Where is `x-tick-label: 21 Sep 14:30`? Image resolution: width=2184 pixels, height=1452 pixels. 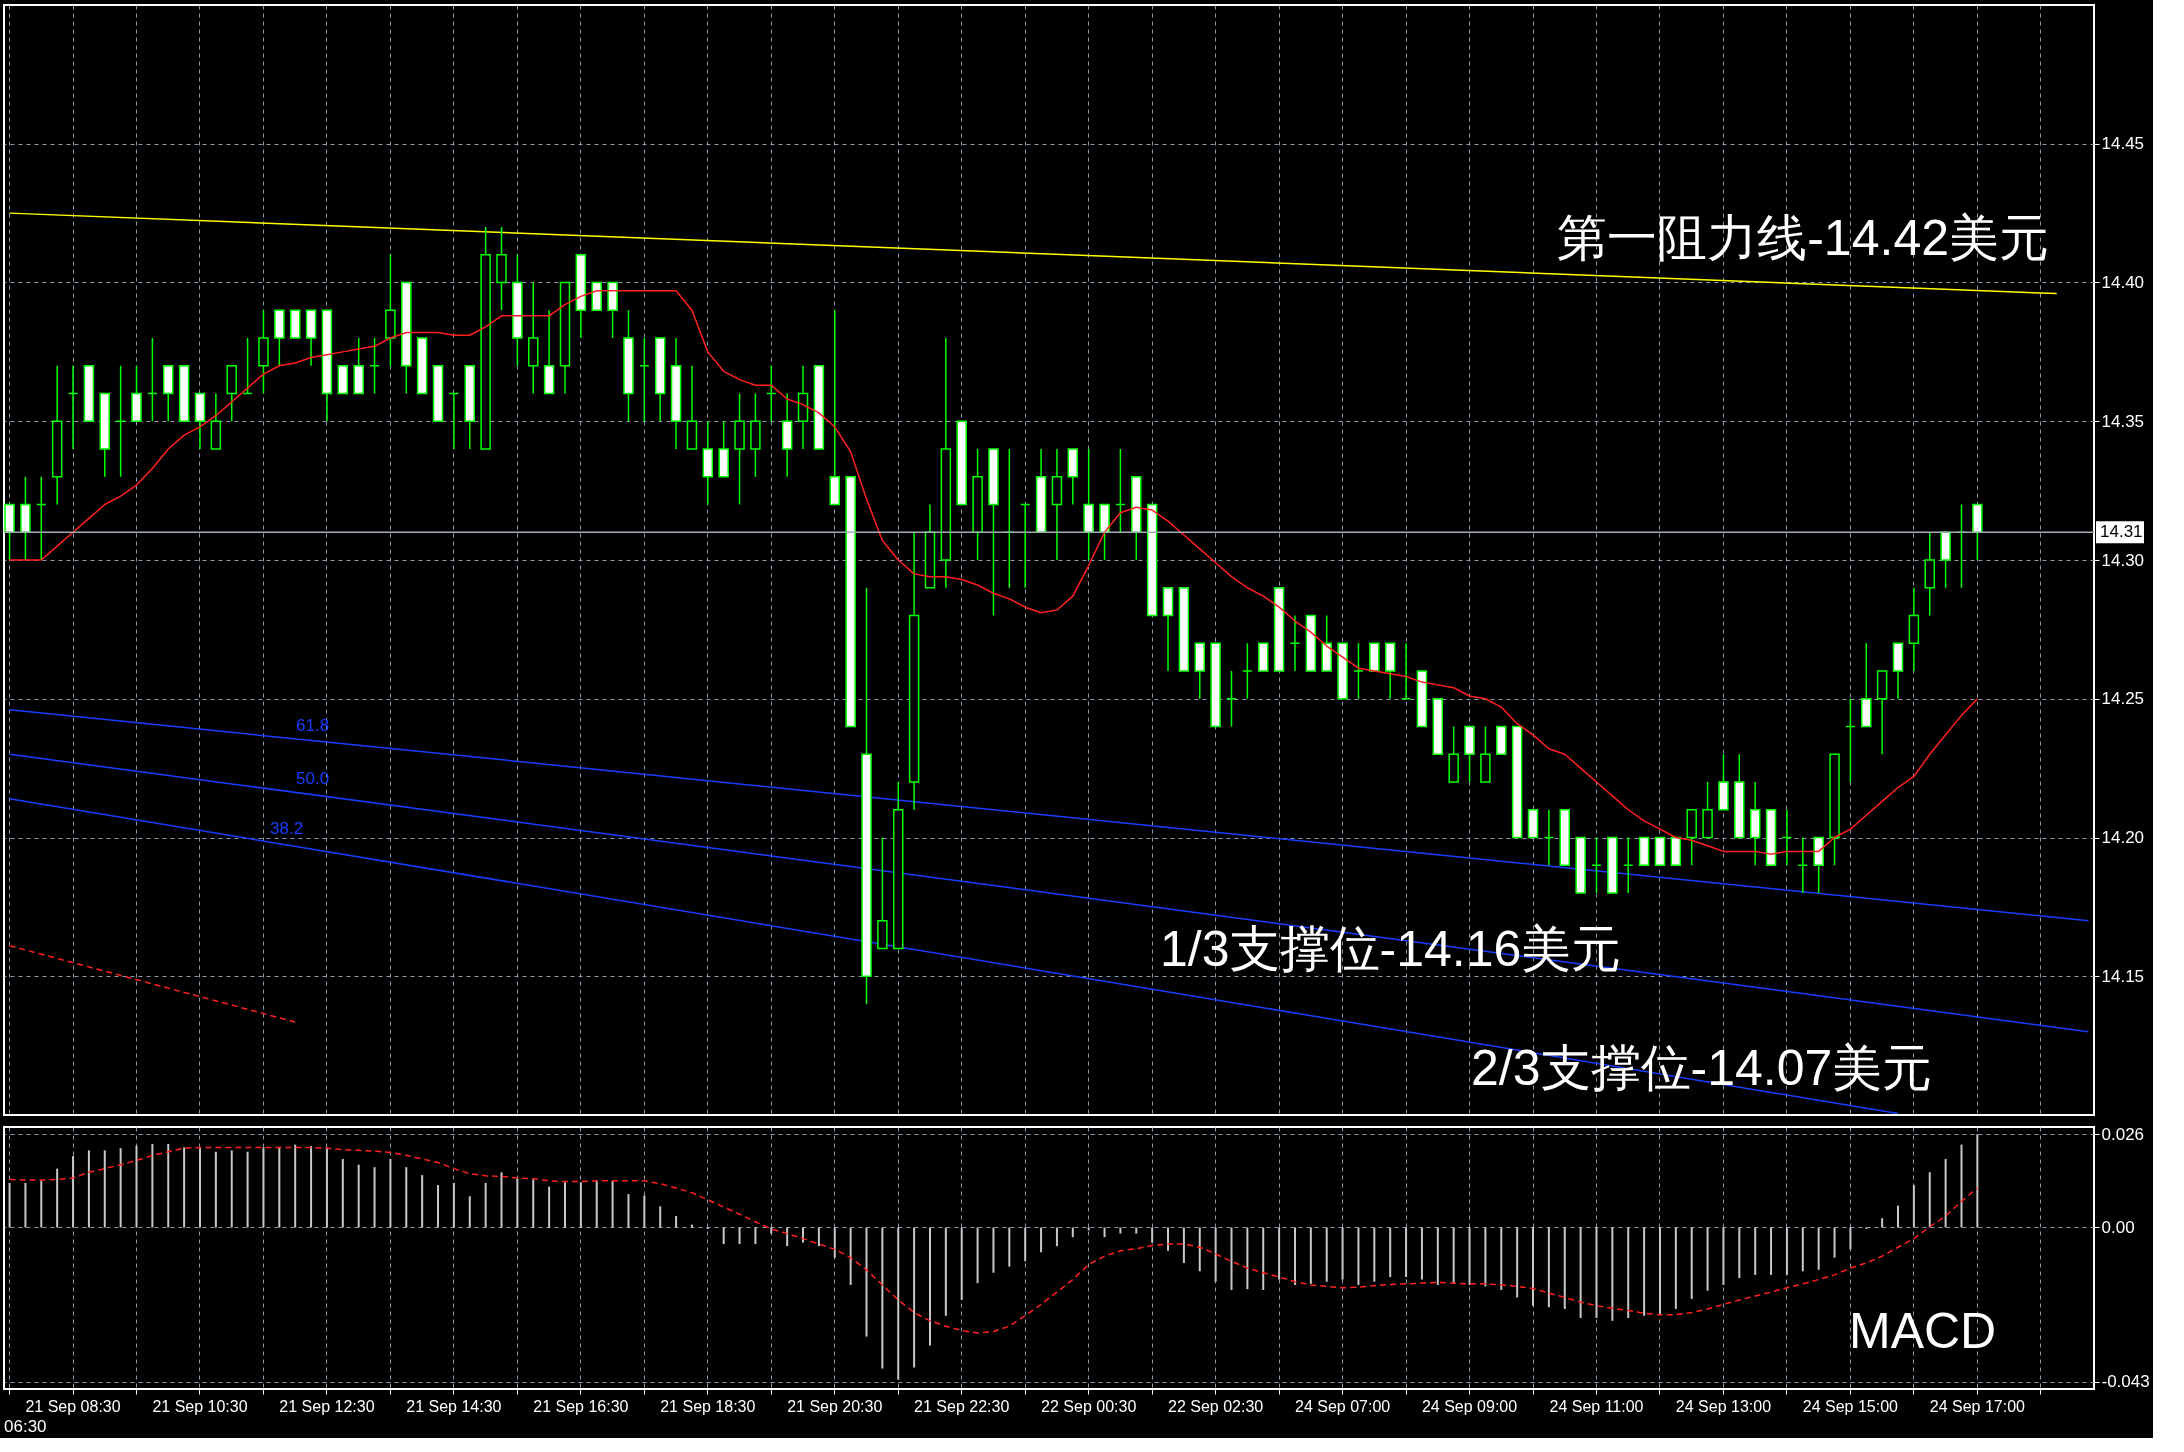 x-tick-label: 21 Sep 14:30 is located at coordinates (454, 1406).